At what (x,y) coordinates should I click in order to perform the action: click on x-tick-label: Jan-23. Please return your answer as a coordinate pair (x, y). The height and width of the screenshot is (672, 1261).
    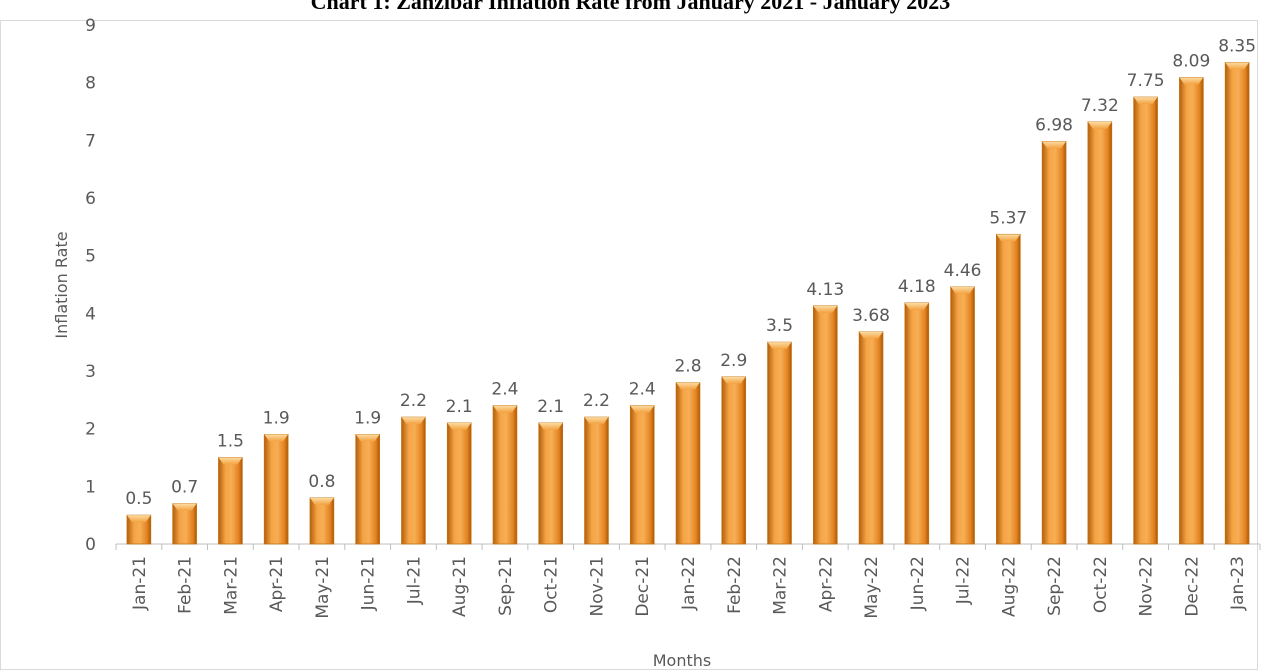
    Looking at the image, I should click on (1238, 583).